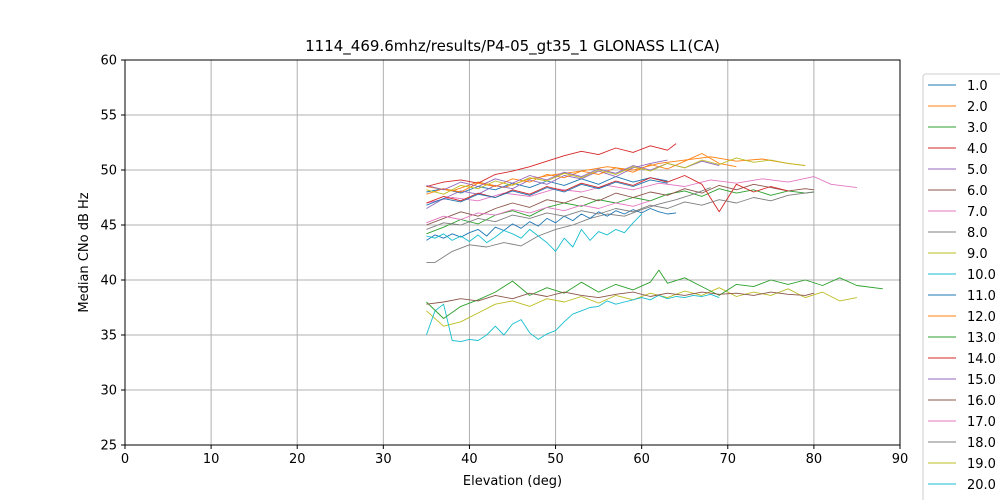 Image resolution: width=1000 pixels, height=500 pixels. Describe the element at coordinates (108, 446) in the screenshot. I see `y-tick-label: 25` at that location.